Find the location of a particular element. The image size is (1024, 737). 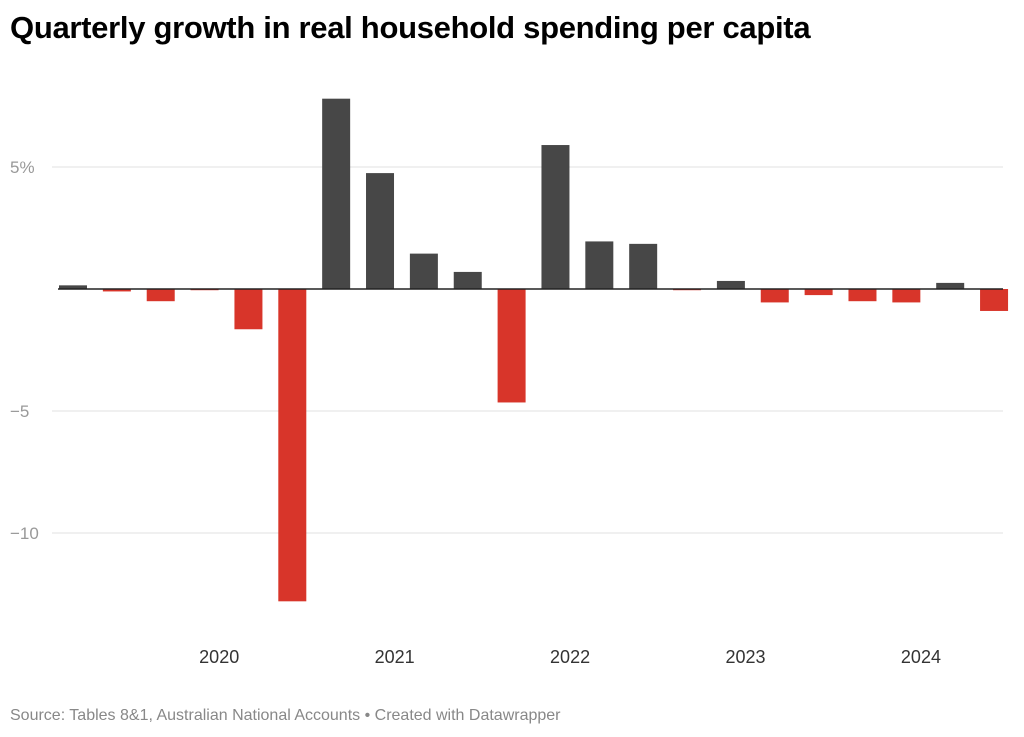

bar-dec-2023 is located at coordinates (906, 296).